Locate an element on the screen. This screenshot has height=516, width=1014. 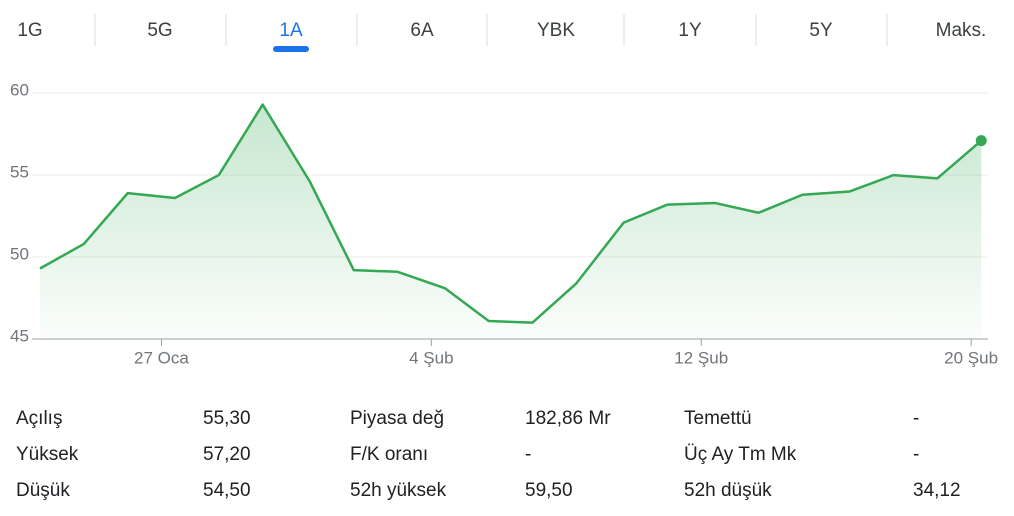
x-tick-label: 4 Şub is located at coordinates (431, 357).